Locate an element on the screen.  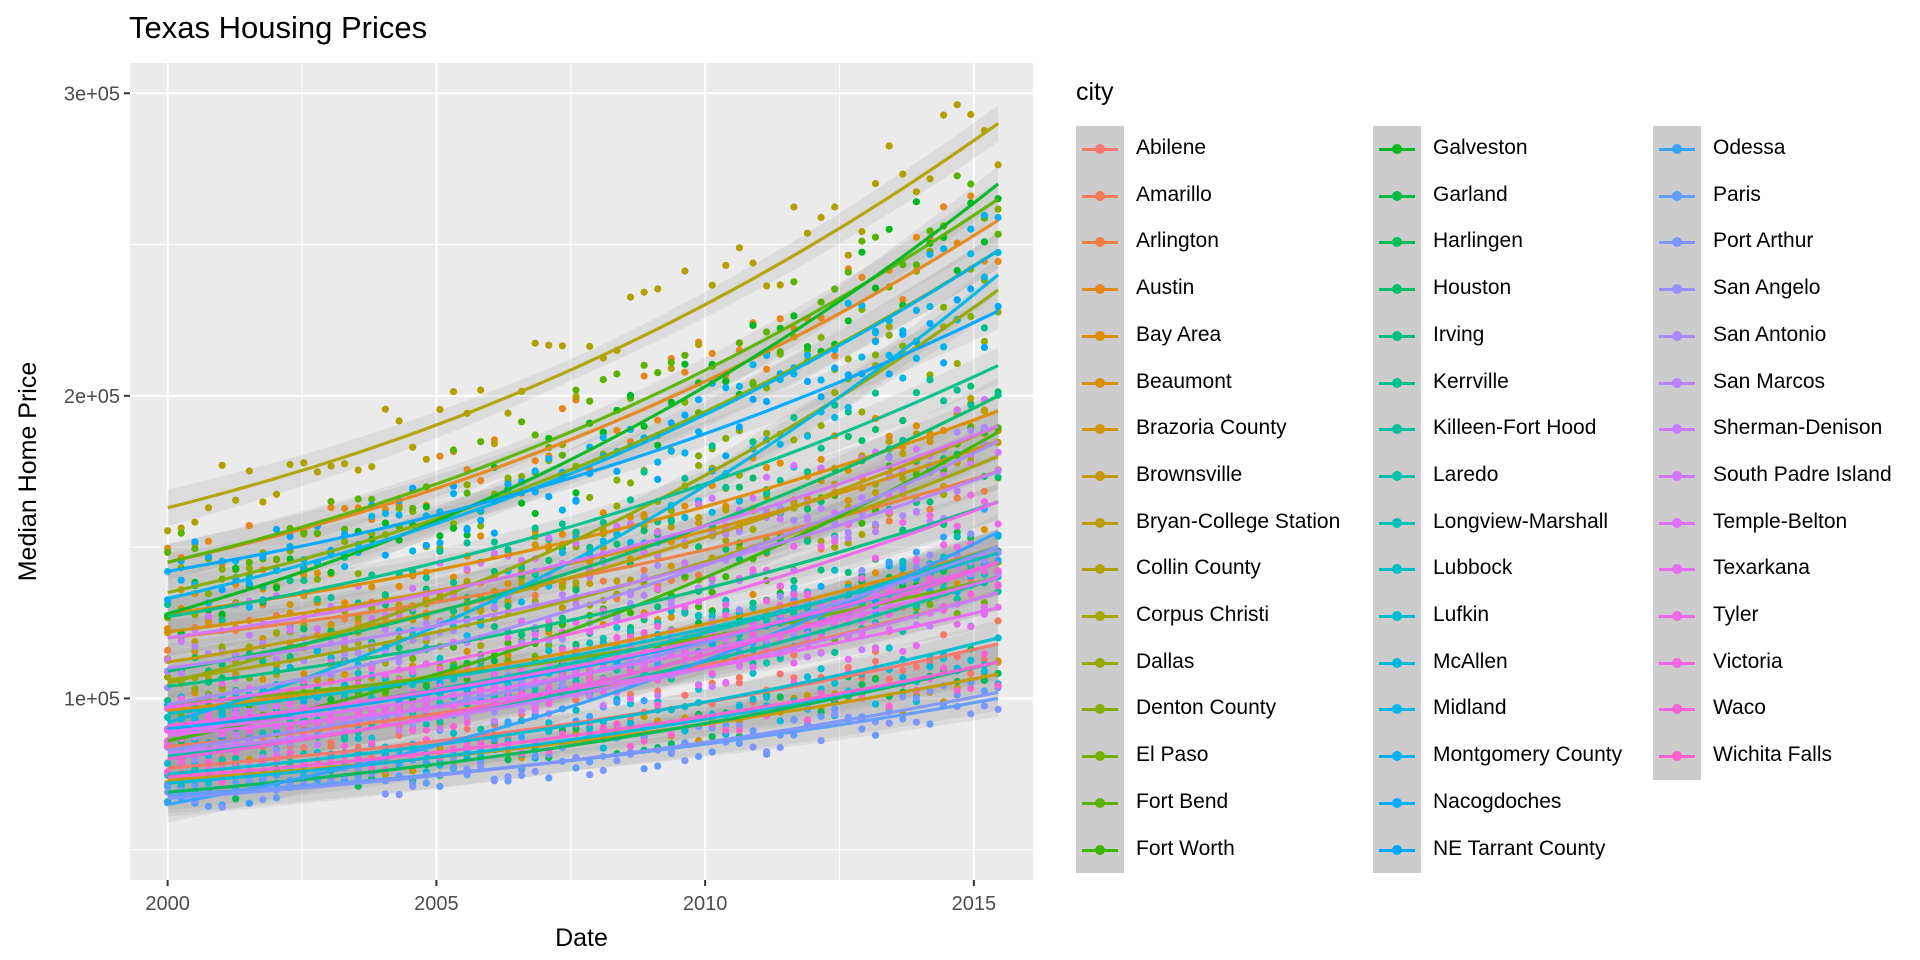
legend-label: Temple-Belton is located at coordinates (1780, 521).